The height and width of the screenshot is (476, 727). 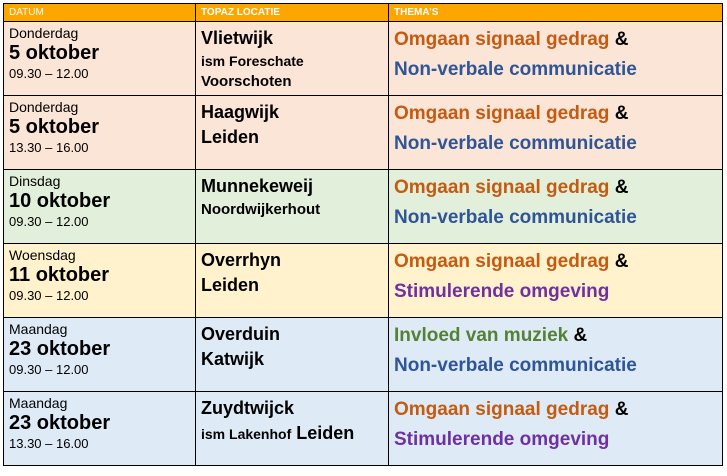 I want to click on date-cell: Maandag 23 oktober 09.30 – 12.00, so click(x=99, y=354).